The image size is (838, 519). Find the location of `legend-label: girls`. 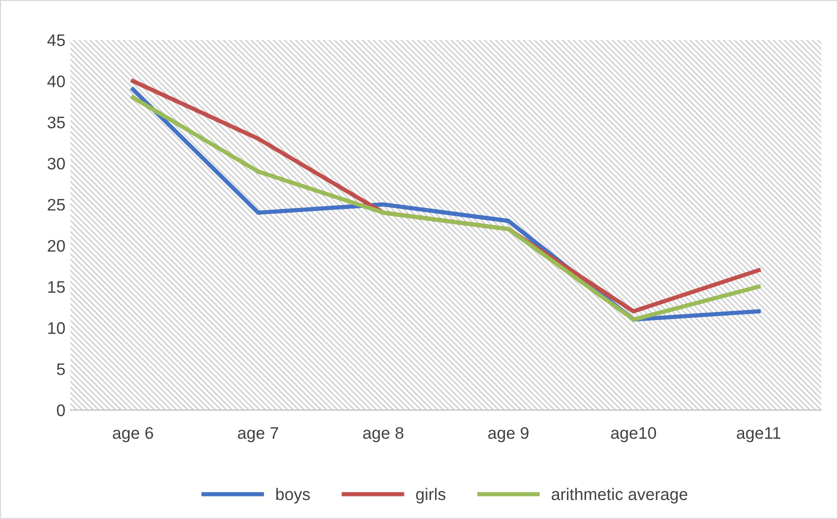

legend-label: girls is located at coordinates (431, 496).